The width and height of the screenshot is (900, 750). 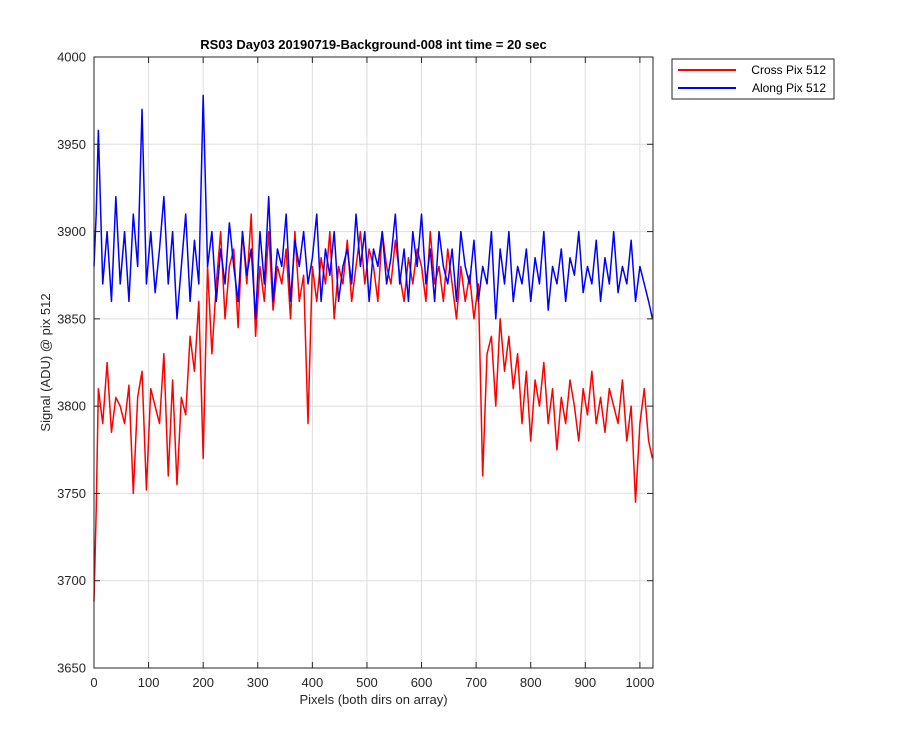 I want to click on x-tick-label: 1000, so click(x=639, y=682).